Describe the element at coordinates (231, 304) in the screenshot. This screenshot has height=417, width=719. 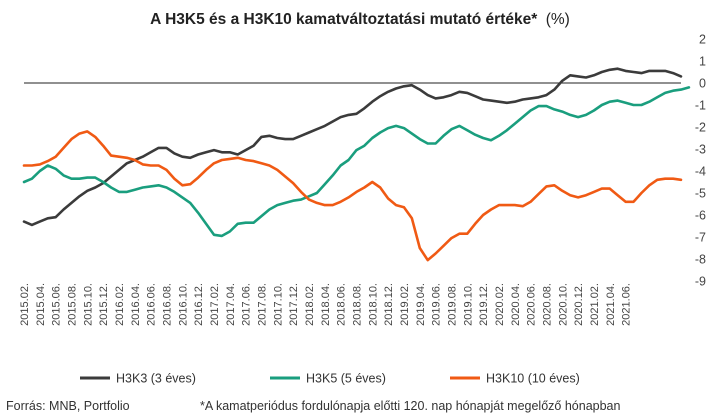
I see `x-tick-label: 2017.04.` at that location.